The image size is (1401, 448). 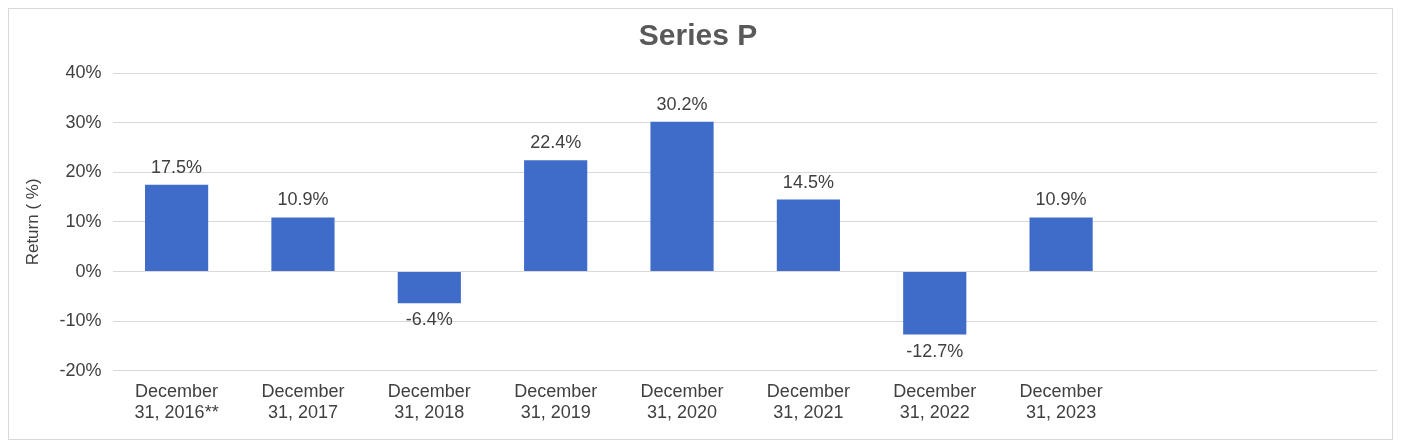 I want to click on y-tick-label: 10%, so click(x=83, y=220).